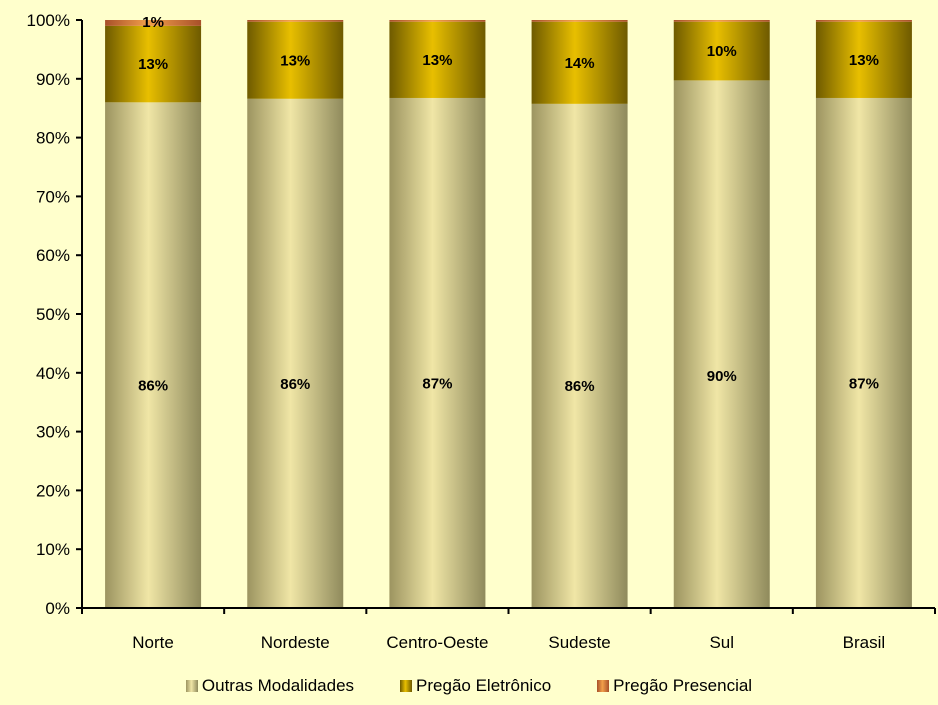  I want to click on data-label-nordeste-pregao-eletronico: 13%, so click(295, 60).